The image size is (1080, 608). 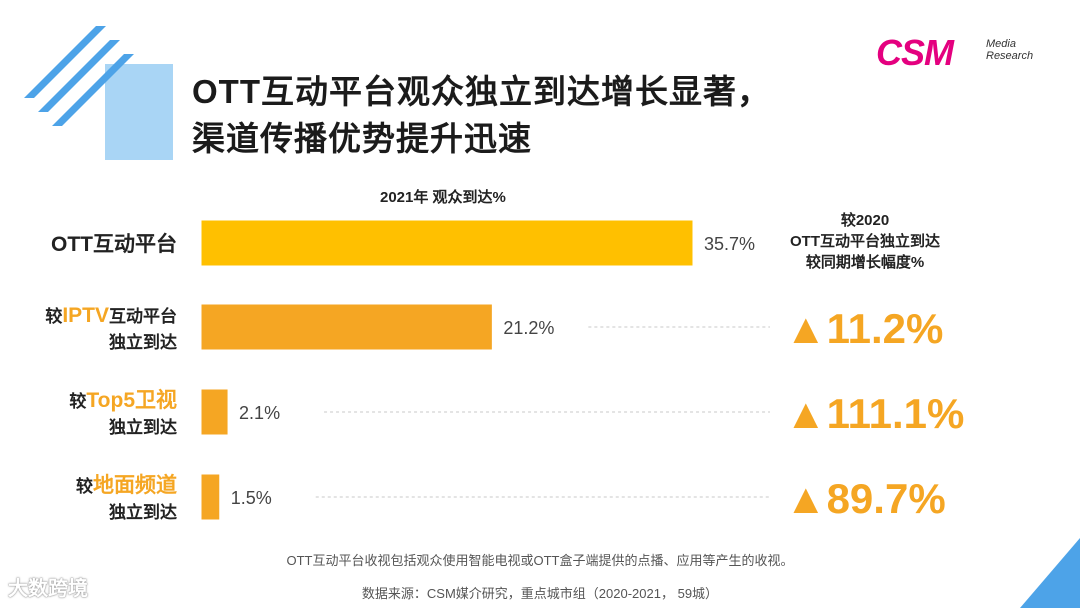 I want to click on chart-title: 2021年 观众到达%, so click(x=443, y=197).